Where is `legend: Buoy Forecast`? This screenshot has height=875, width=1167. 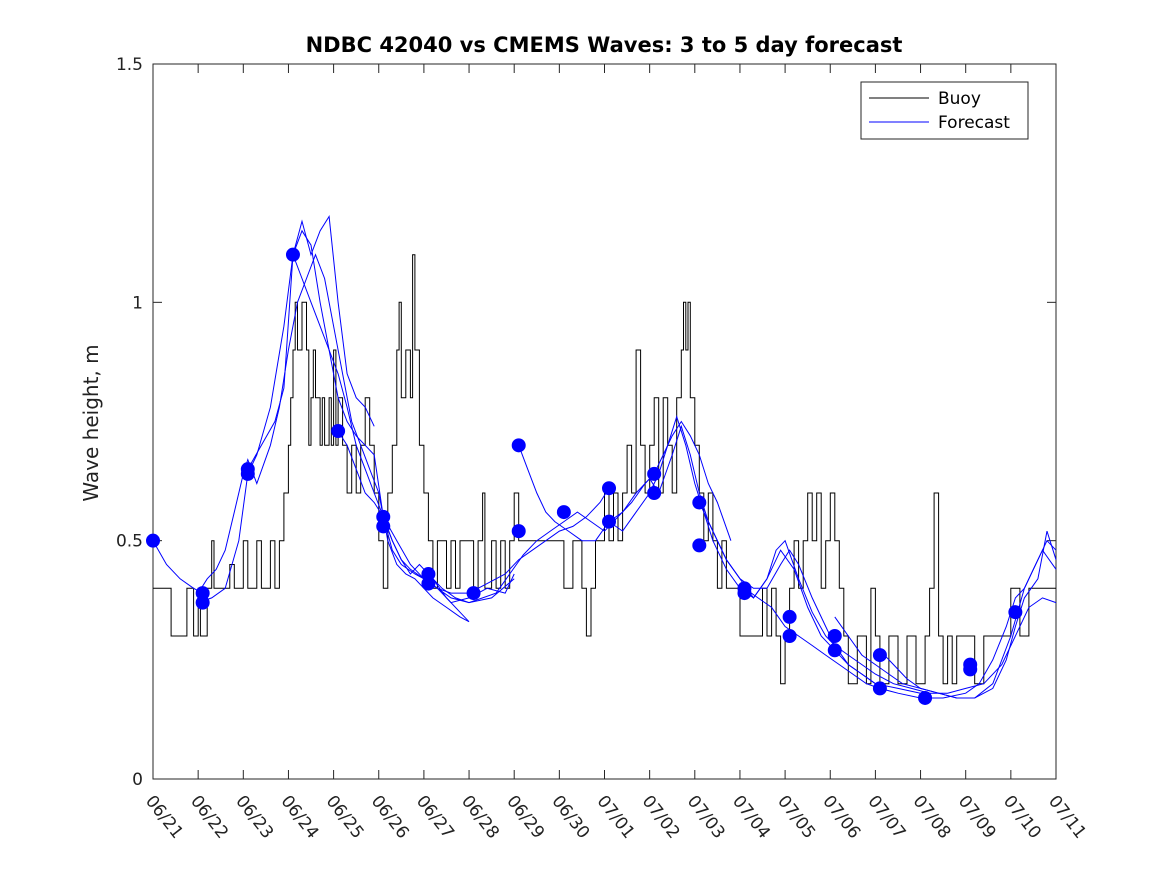 legend: Buoy Forecast is located at coordinates (944, 110).